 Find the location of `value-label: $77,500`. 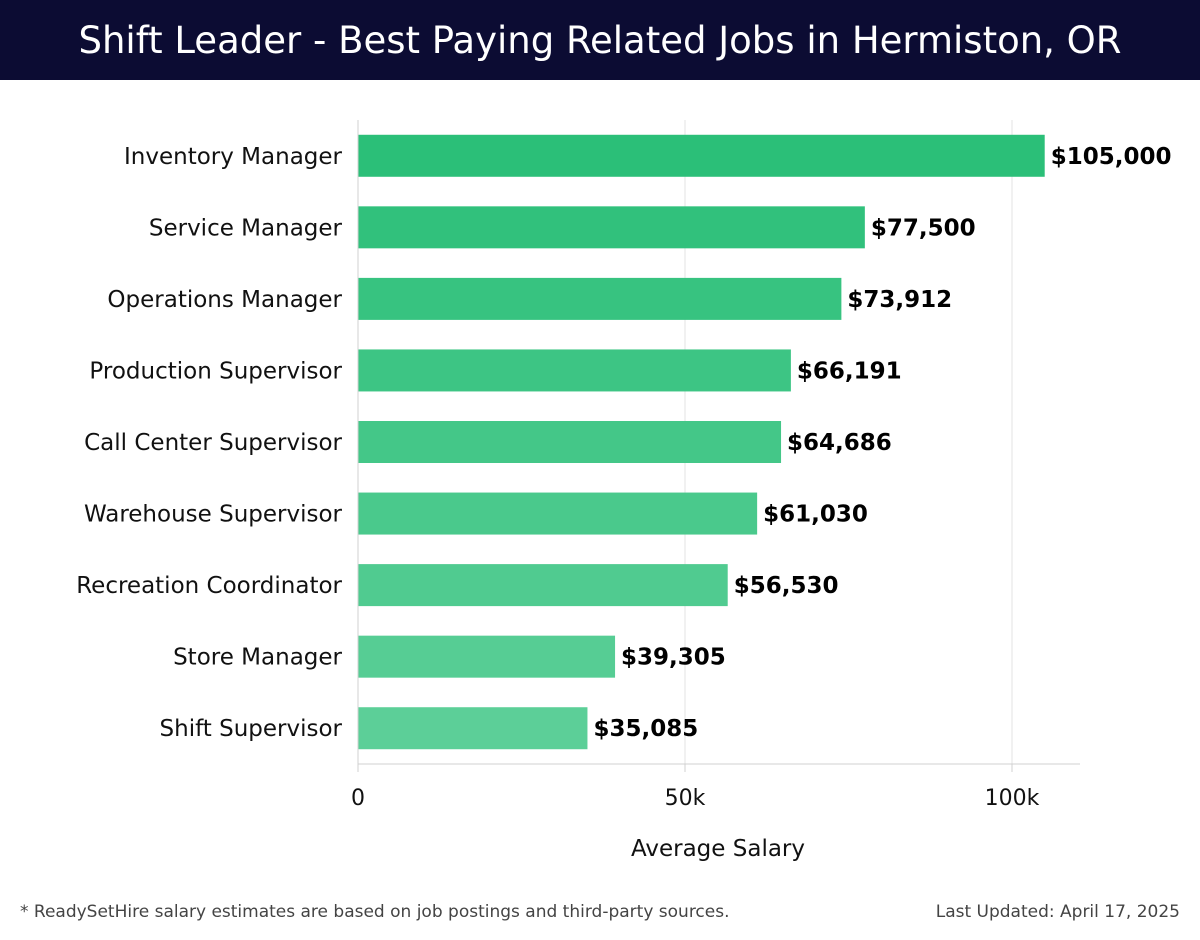

value-label: $77,500 is located at coordinates (923, 228).